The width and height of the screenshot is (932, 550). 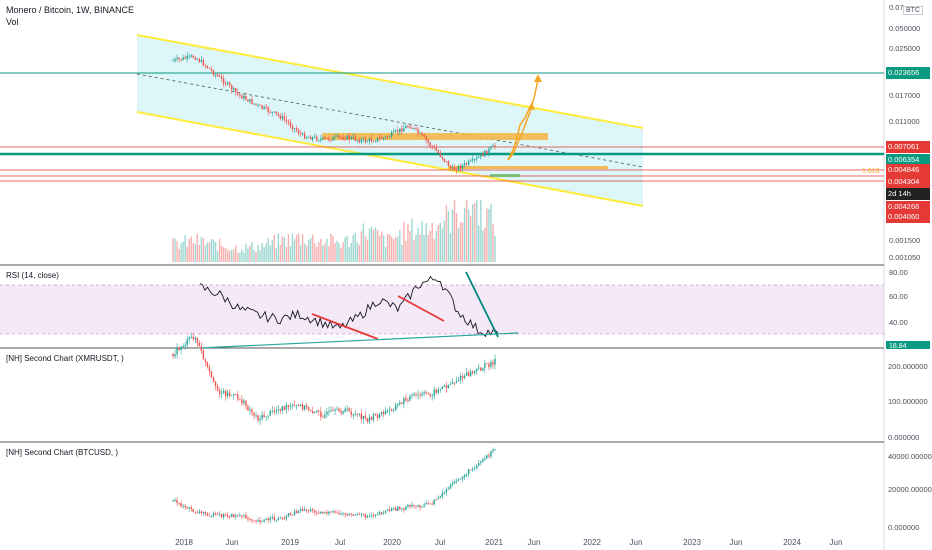 What do you see at coordinates (505, 175) in the screenshot?
I see `support-zone-green` at bounding box center [505, 175].